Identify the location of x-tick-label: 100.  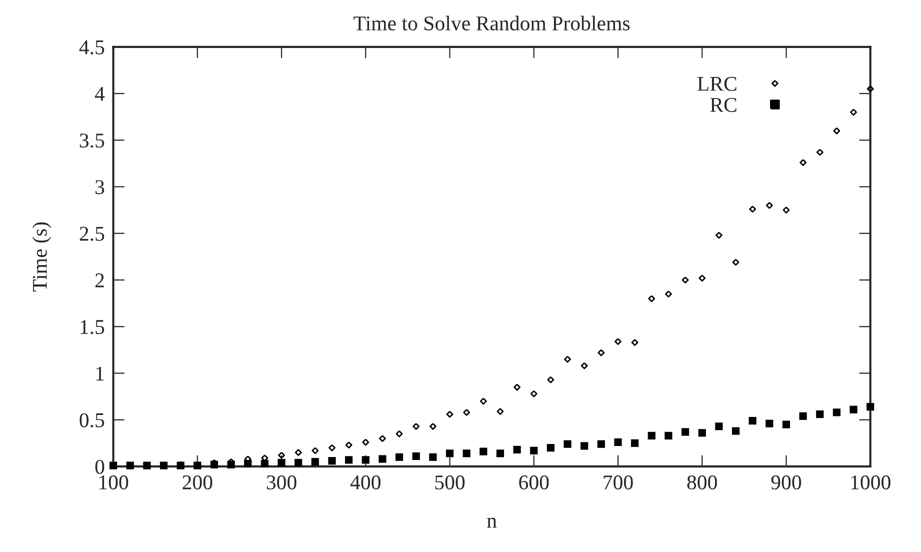
(113, 482).